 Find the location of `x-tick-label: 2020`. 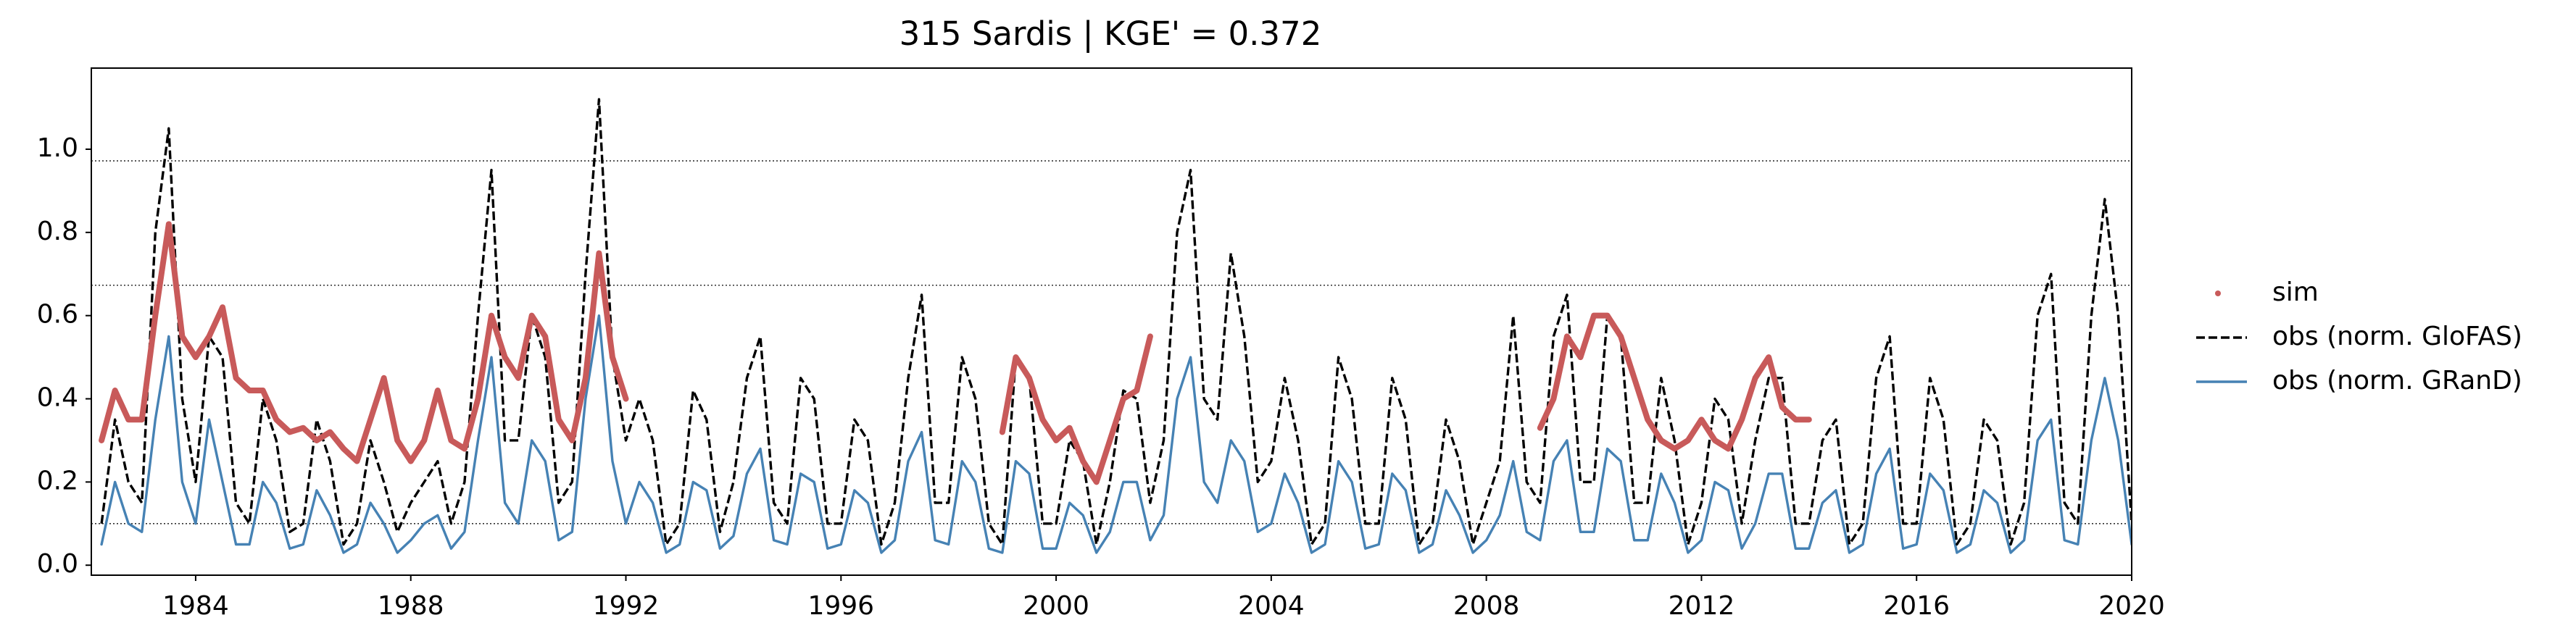

x-tick-label: 2020 is located at coordinates (2131, 606).